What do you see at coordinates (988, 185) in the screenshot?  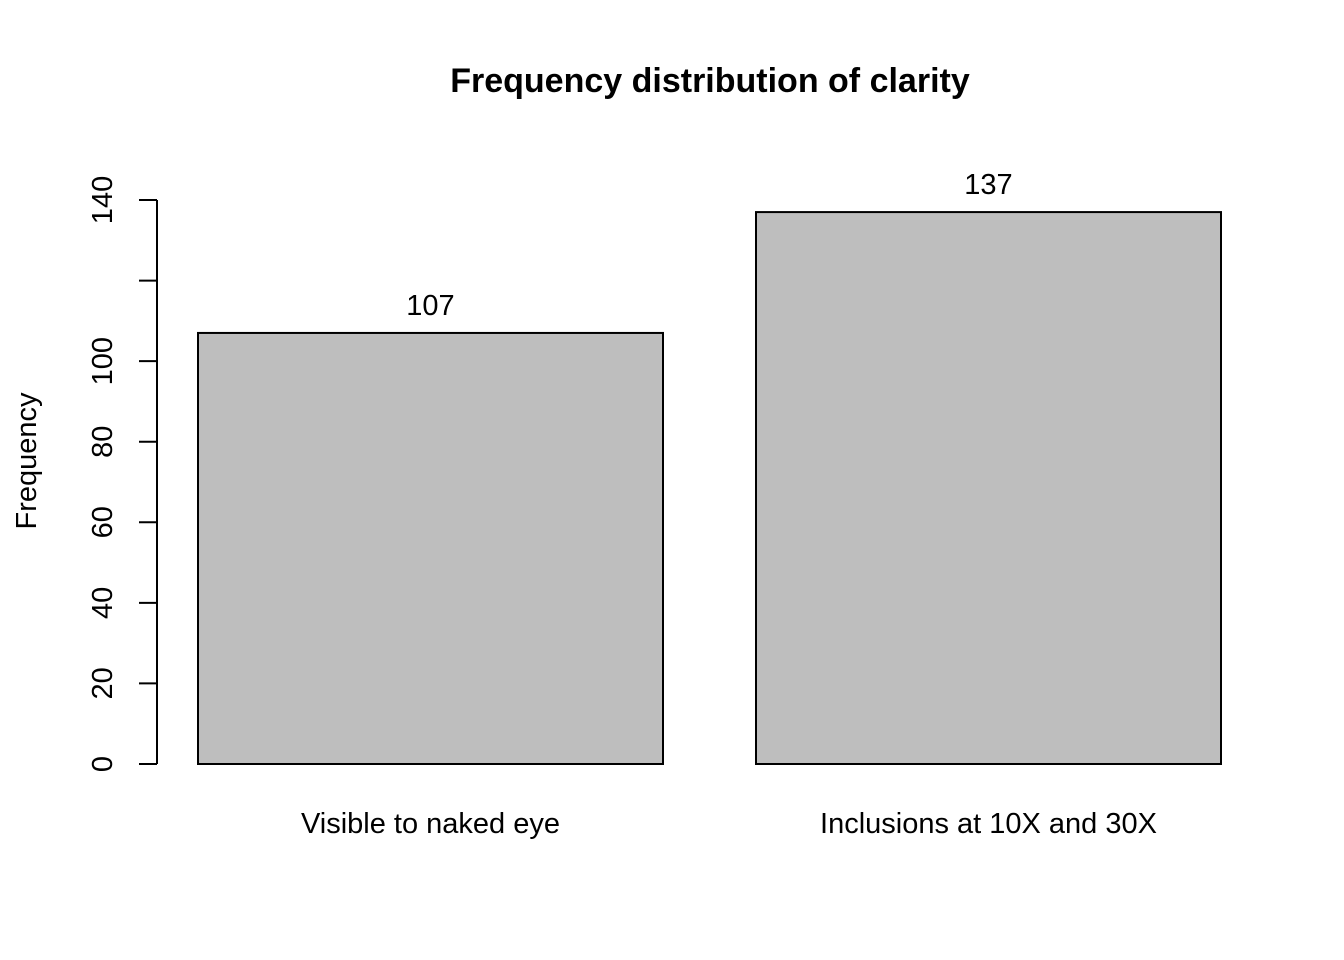 I see `bar-value-label: 137` at bounding box center [988, 185].